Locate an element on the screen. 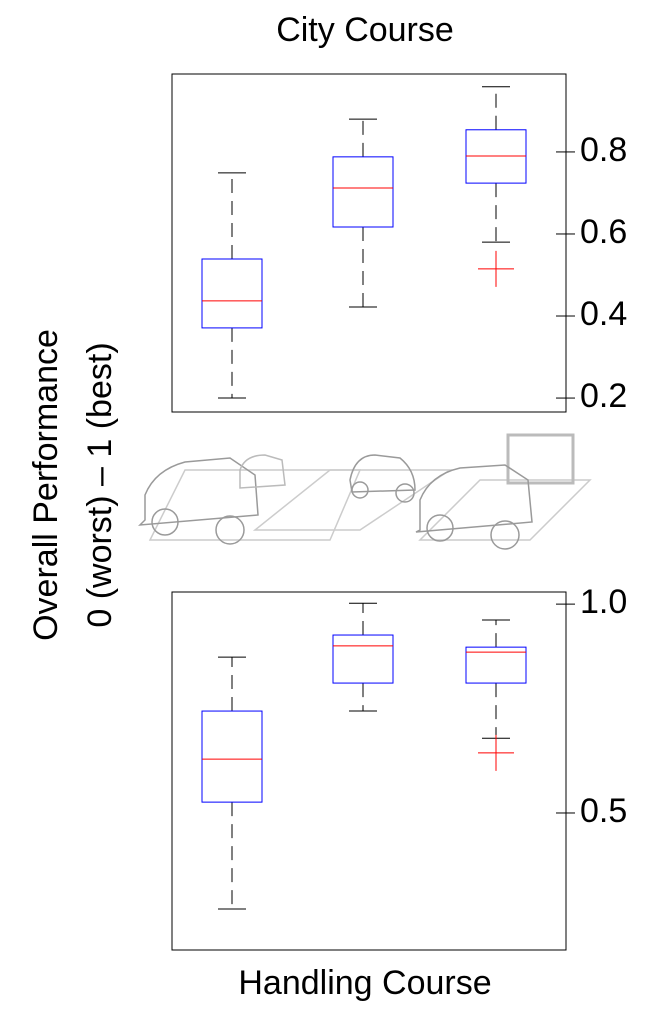  car-illustration is located at coordinates (365, 491).